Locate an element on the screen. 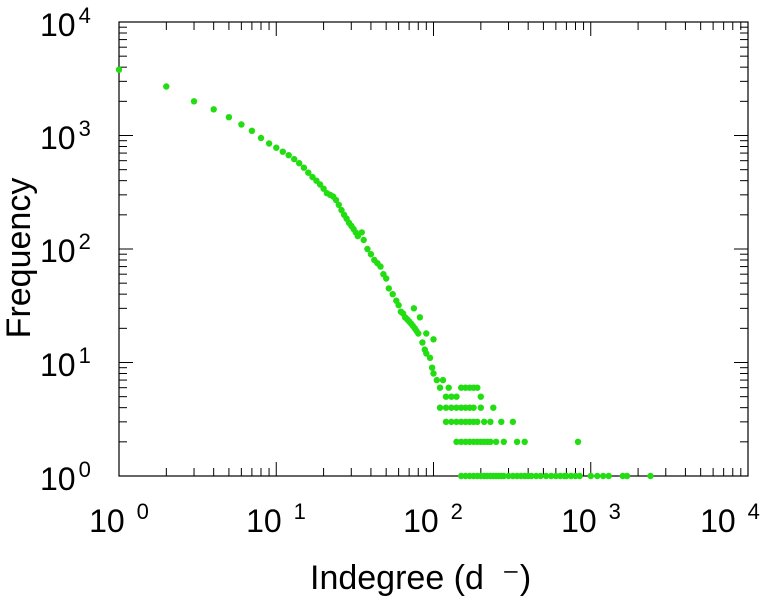  x-tick-label: 10 2 is located at coordinates (433, 519).